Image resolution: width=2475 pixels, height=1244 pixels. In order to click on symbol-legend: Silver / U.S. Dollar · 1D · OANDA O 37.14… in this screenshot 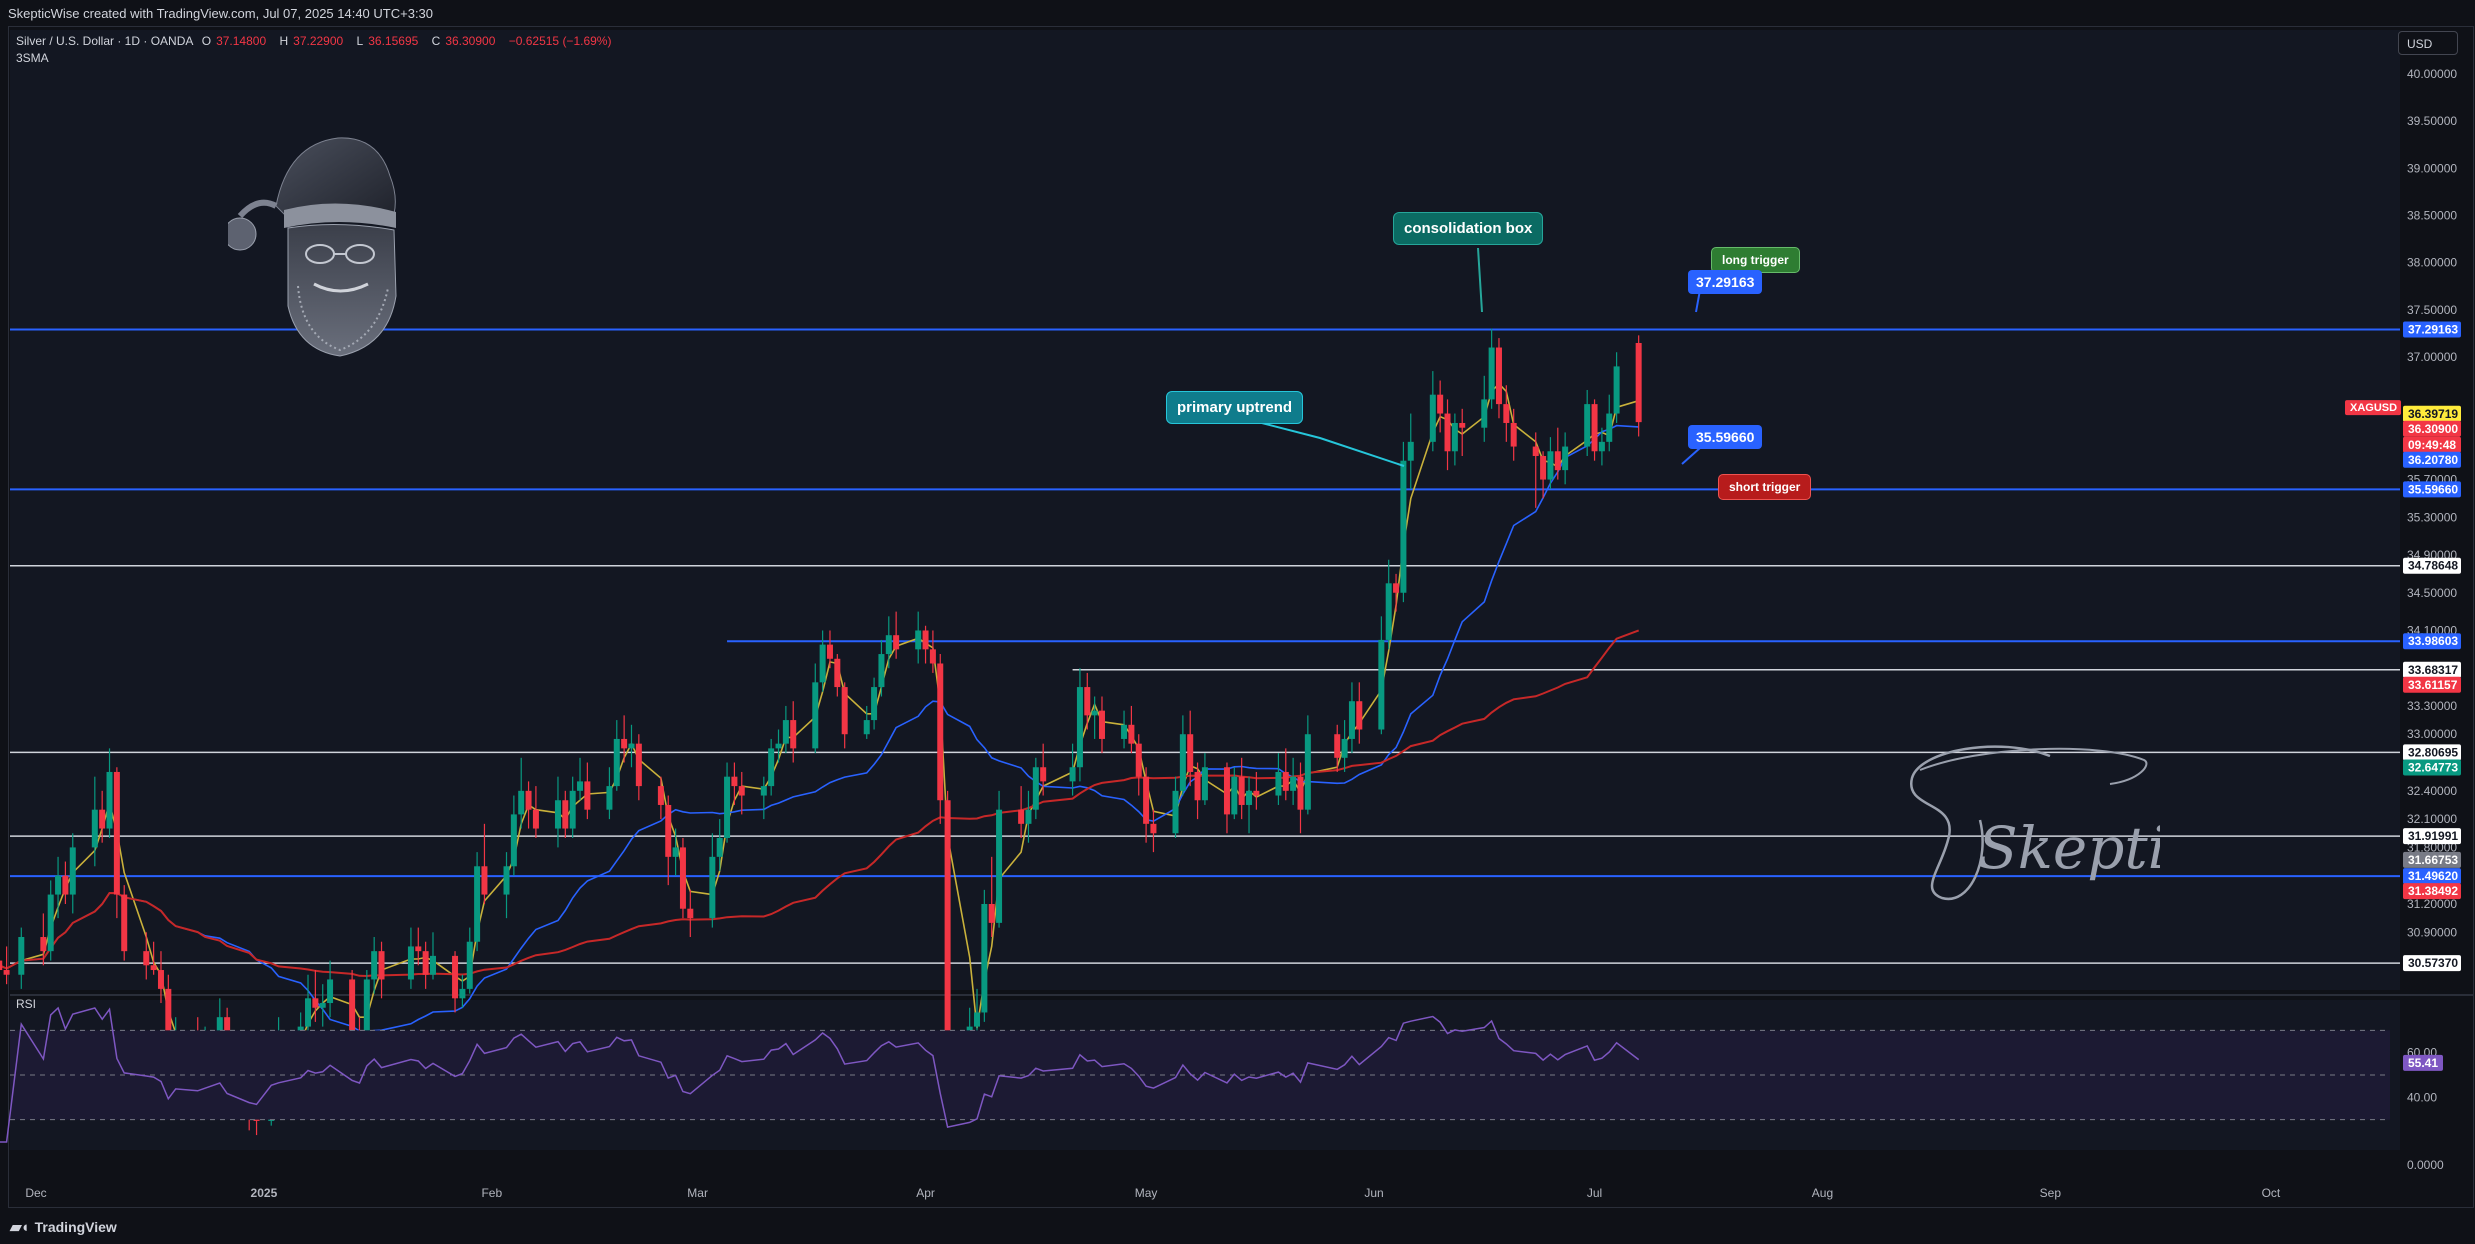, I will do `click(316, 41)`.